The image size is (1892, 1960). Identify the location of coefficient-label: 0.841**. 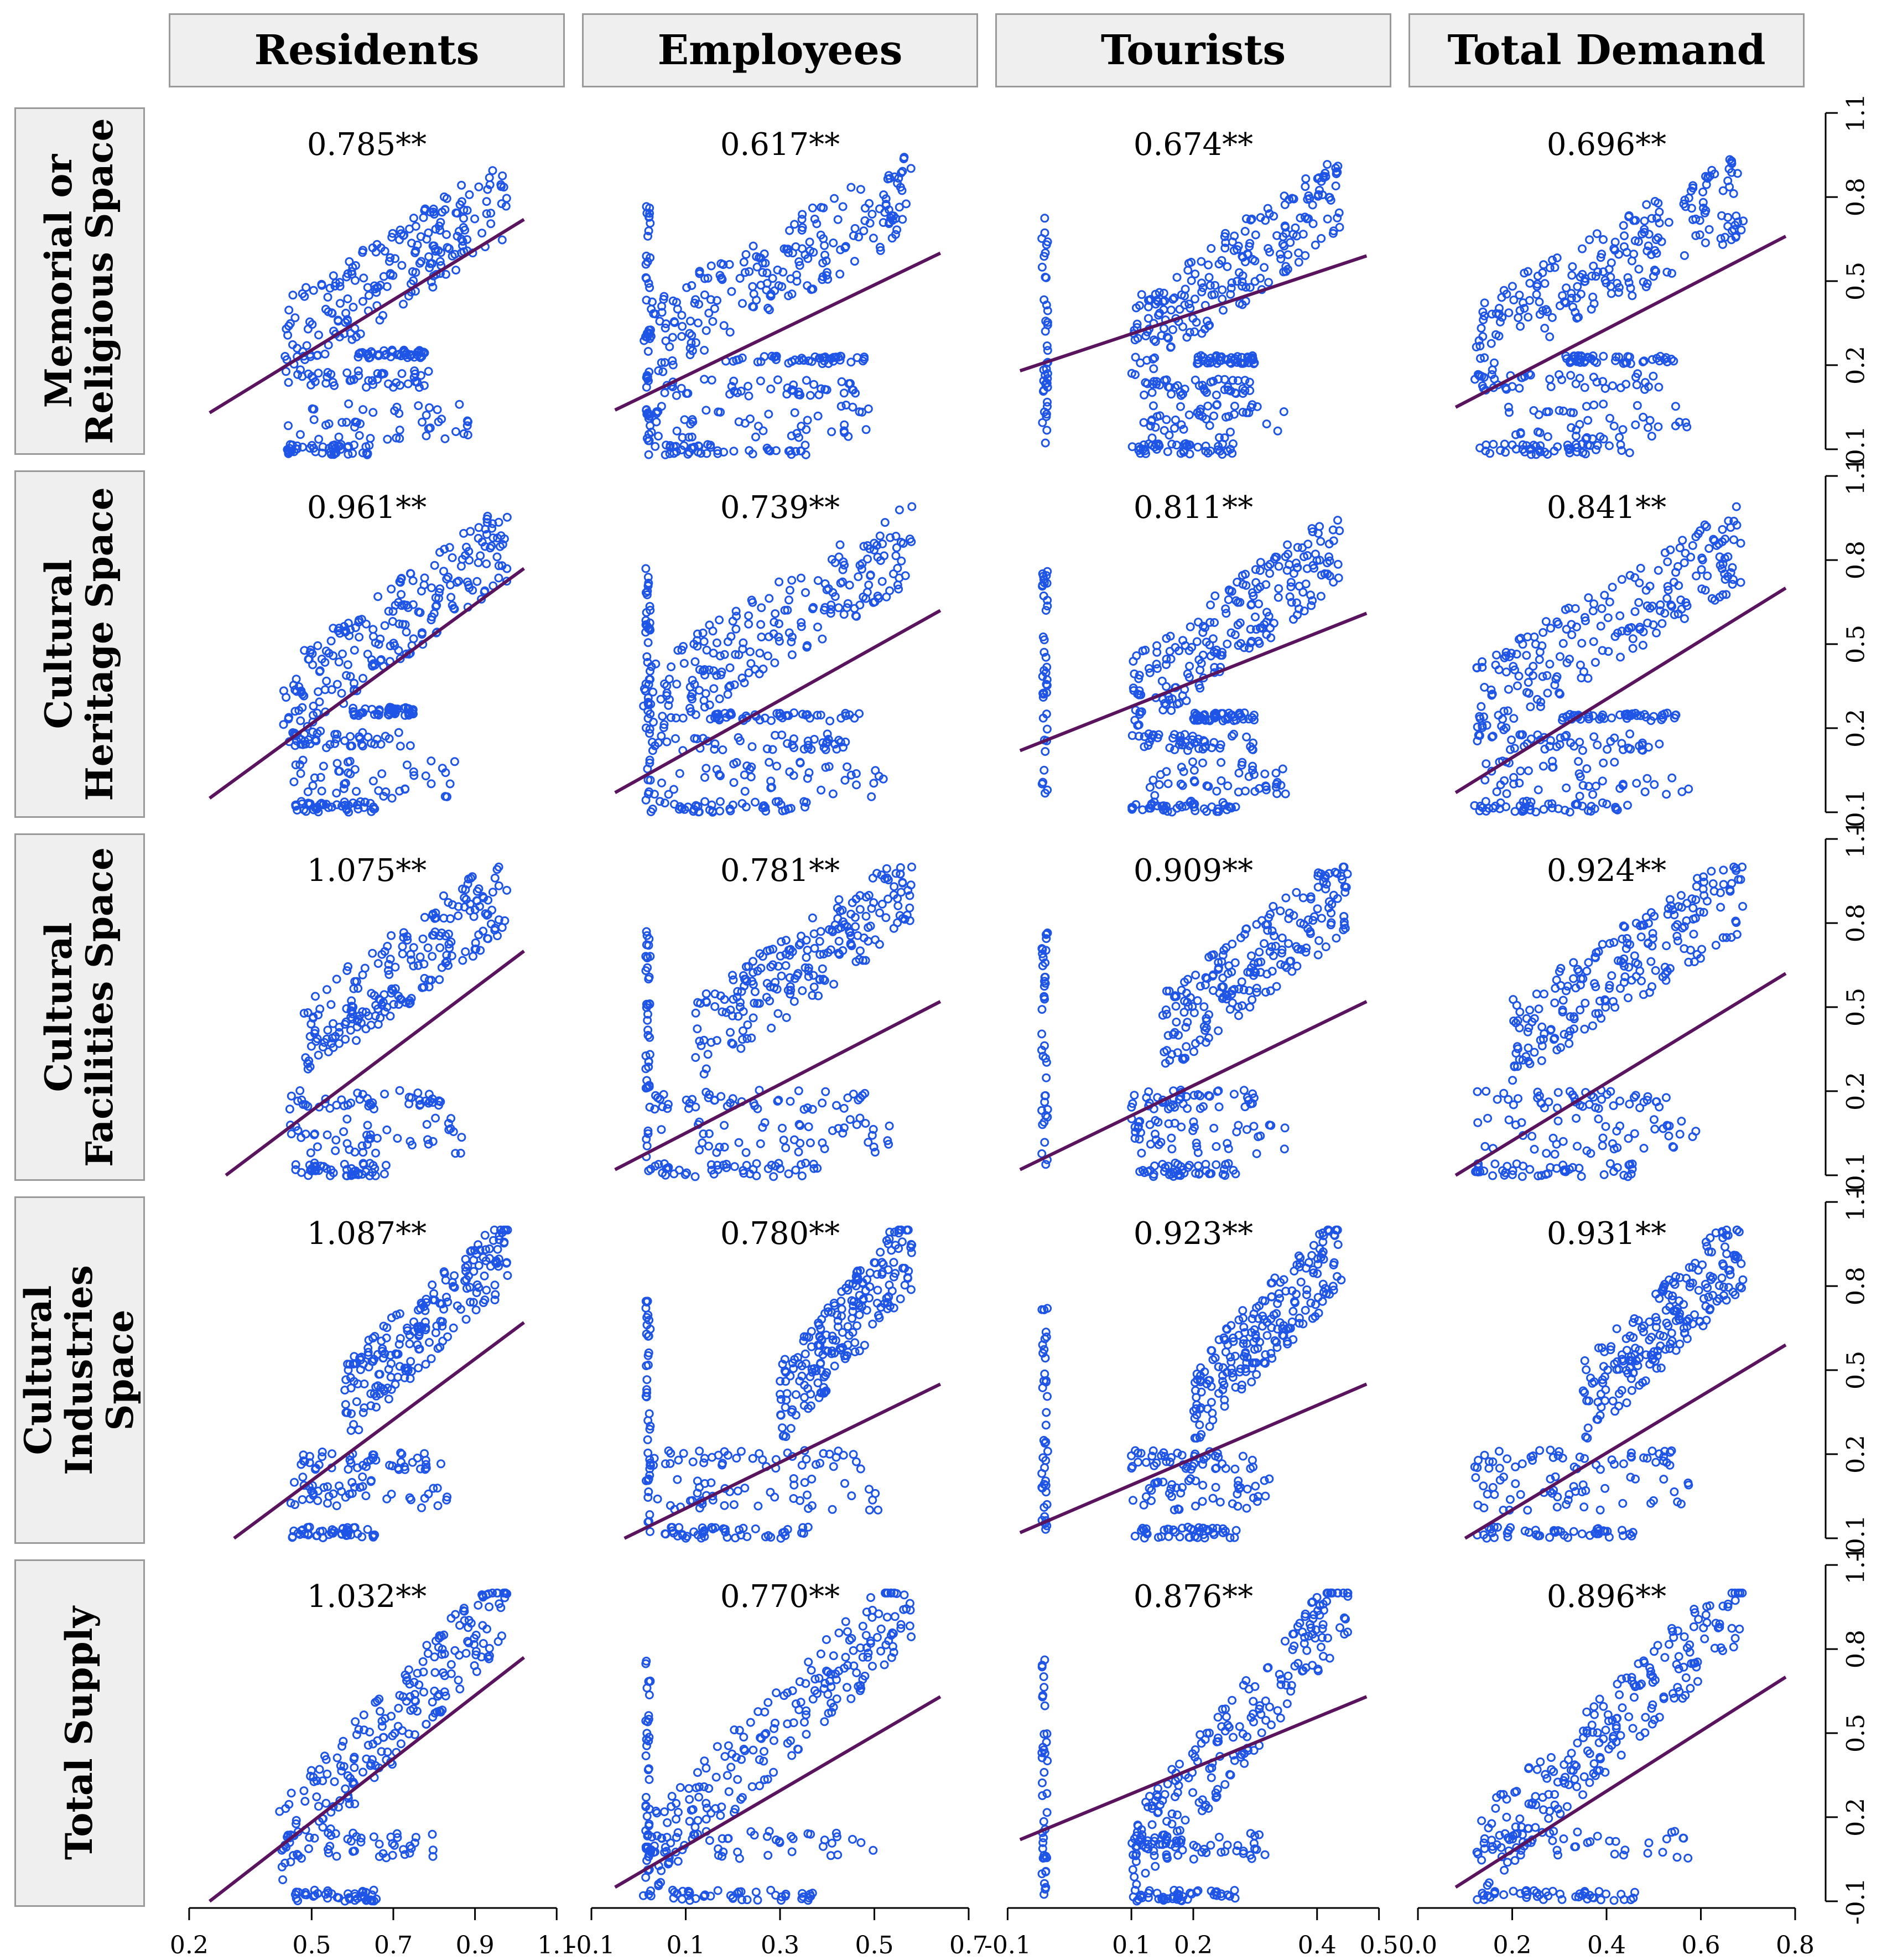
(1606, 508).